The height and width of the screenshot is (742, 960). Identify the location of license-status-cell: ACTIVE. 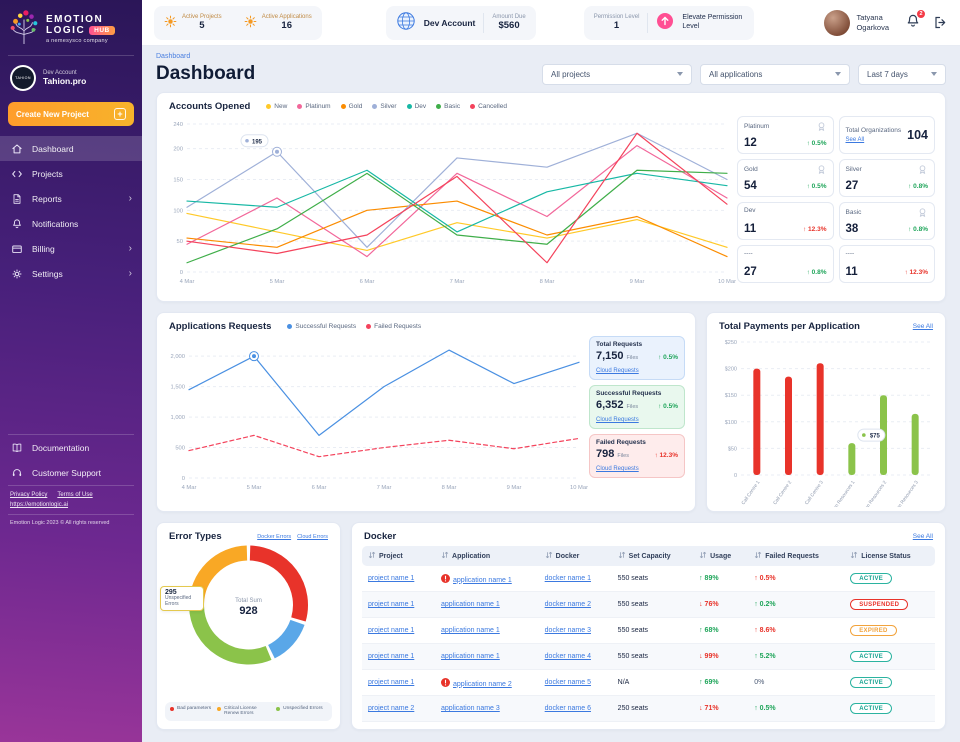
(889, 656).